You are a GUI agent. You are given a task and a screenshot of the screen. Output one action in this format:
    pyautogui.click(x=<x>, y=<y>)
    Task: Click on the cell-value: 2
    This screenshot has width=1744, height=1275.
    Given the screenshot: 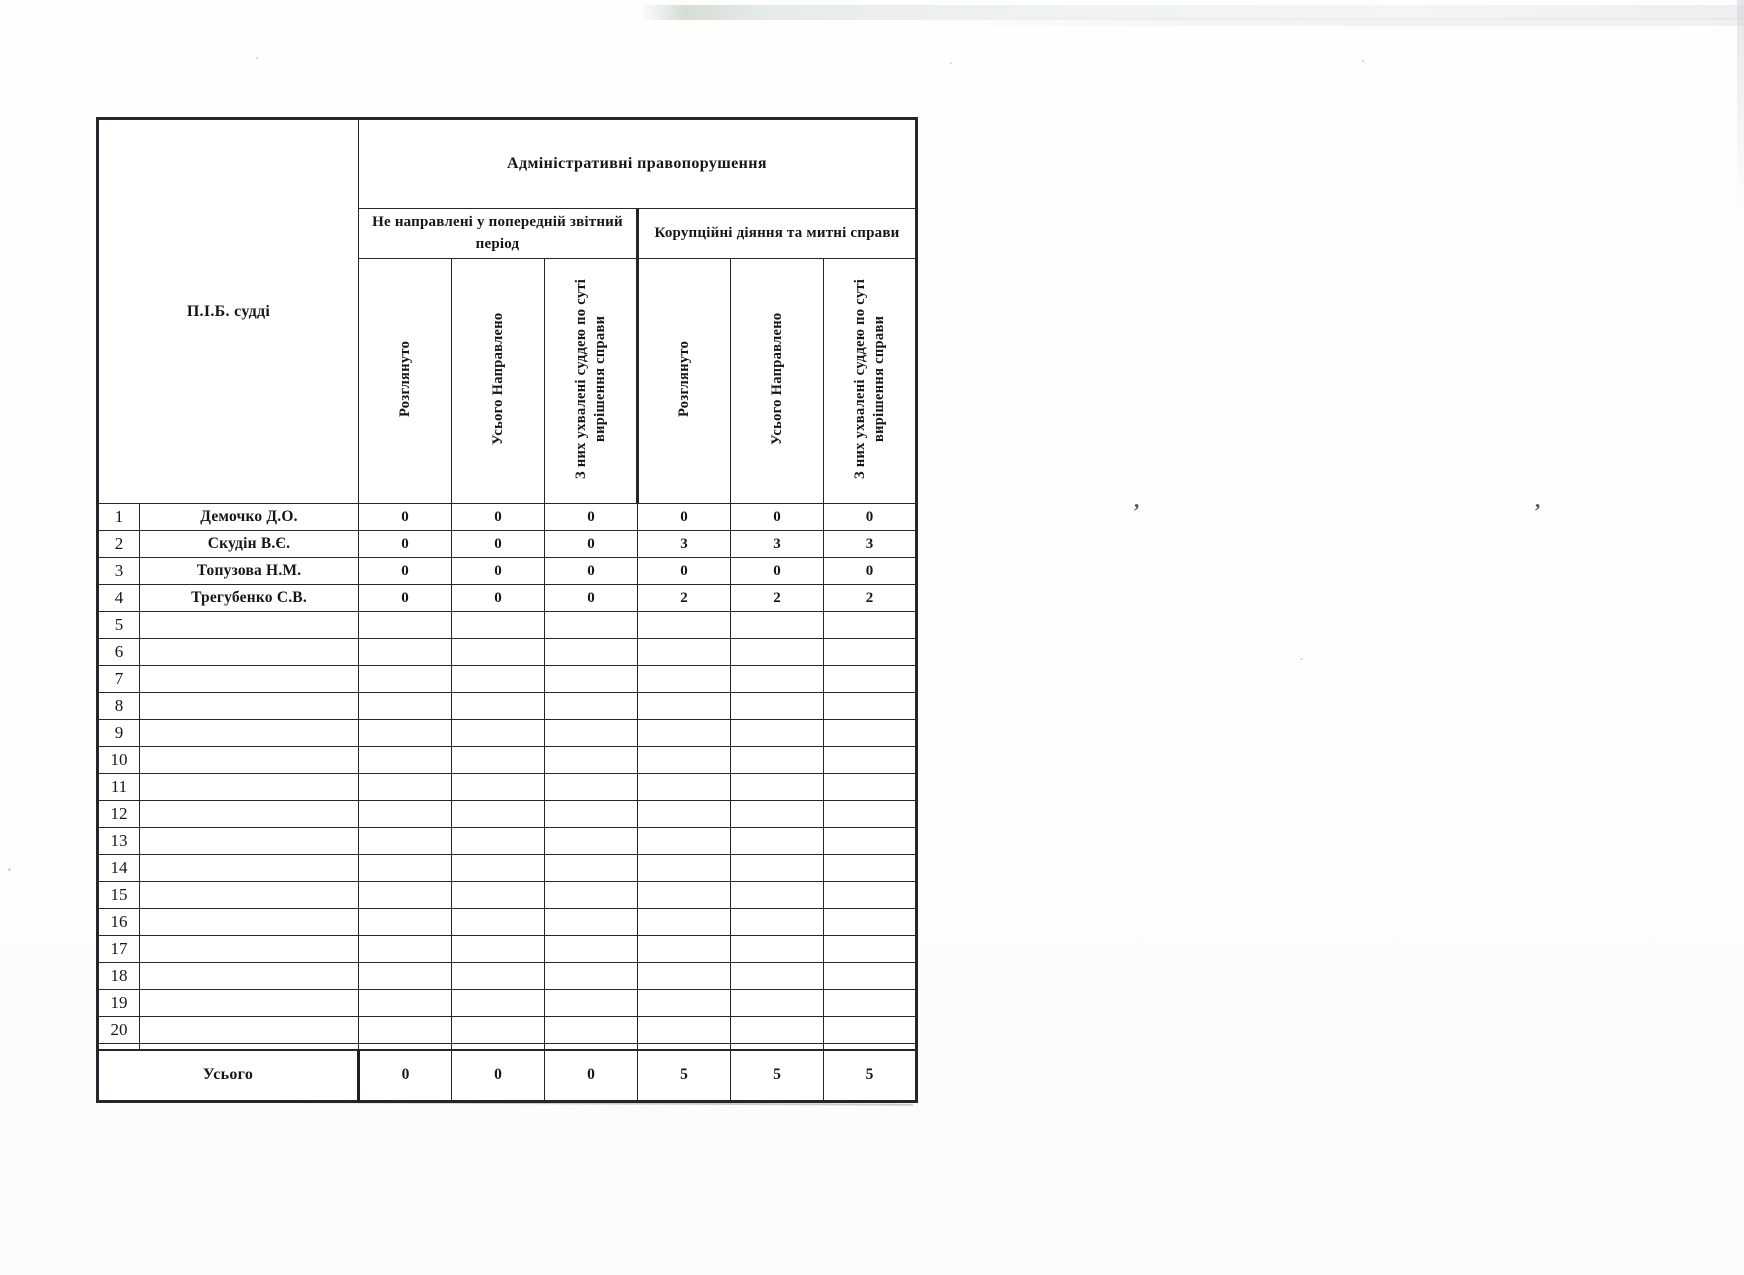 What is the action you would take?
    pyautogui.click(x=777, y=598)
    